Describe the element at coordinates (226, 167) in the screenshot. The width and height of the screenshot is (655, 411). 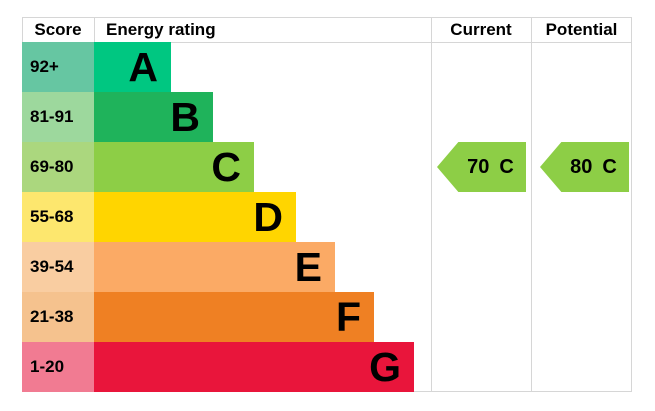
I see `grade-letter-c: C` at that location.